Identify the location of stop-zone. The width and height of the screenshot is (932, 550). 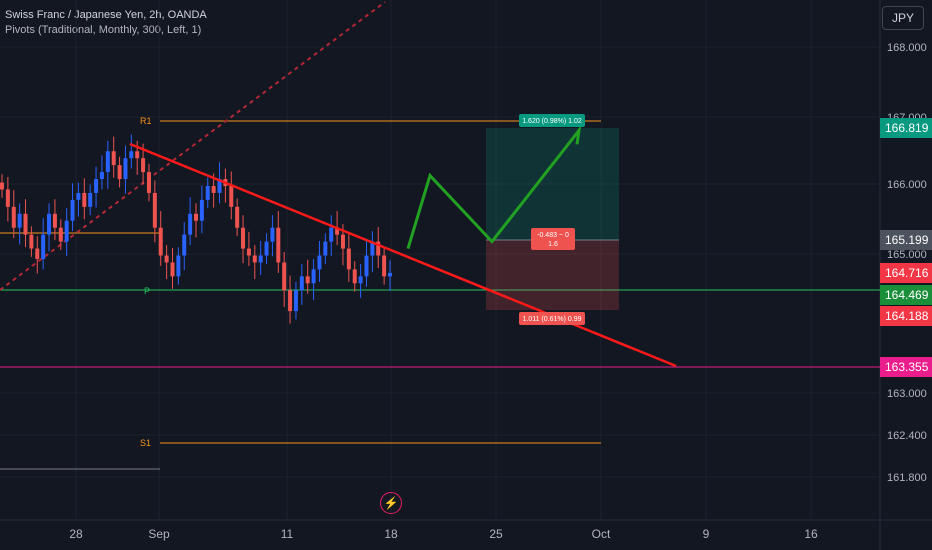
(552, 275).